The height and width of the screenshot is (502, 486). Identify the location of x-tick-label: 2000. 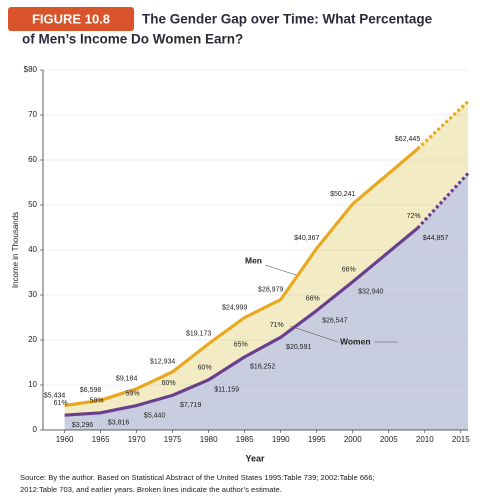
(353, 439).